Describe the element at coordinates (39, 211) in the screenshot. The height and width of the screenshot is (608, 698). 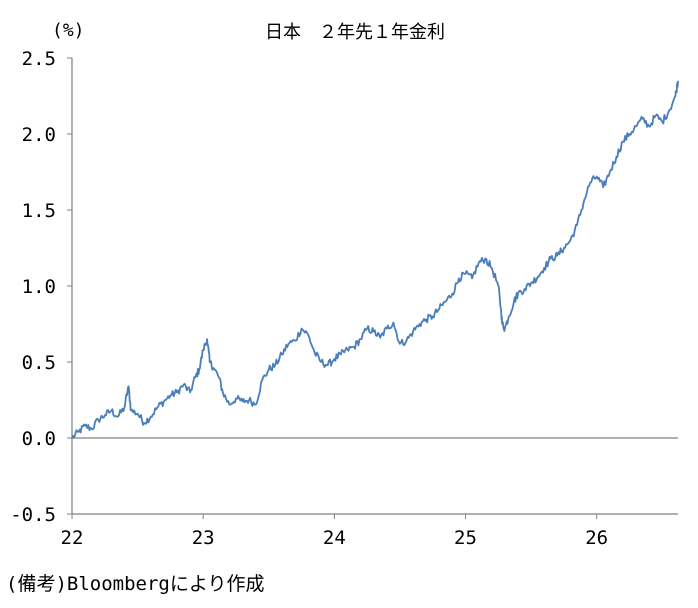
I see `y-tick-label: 1.5` at that location.